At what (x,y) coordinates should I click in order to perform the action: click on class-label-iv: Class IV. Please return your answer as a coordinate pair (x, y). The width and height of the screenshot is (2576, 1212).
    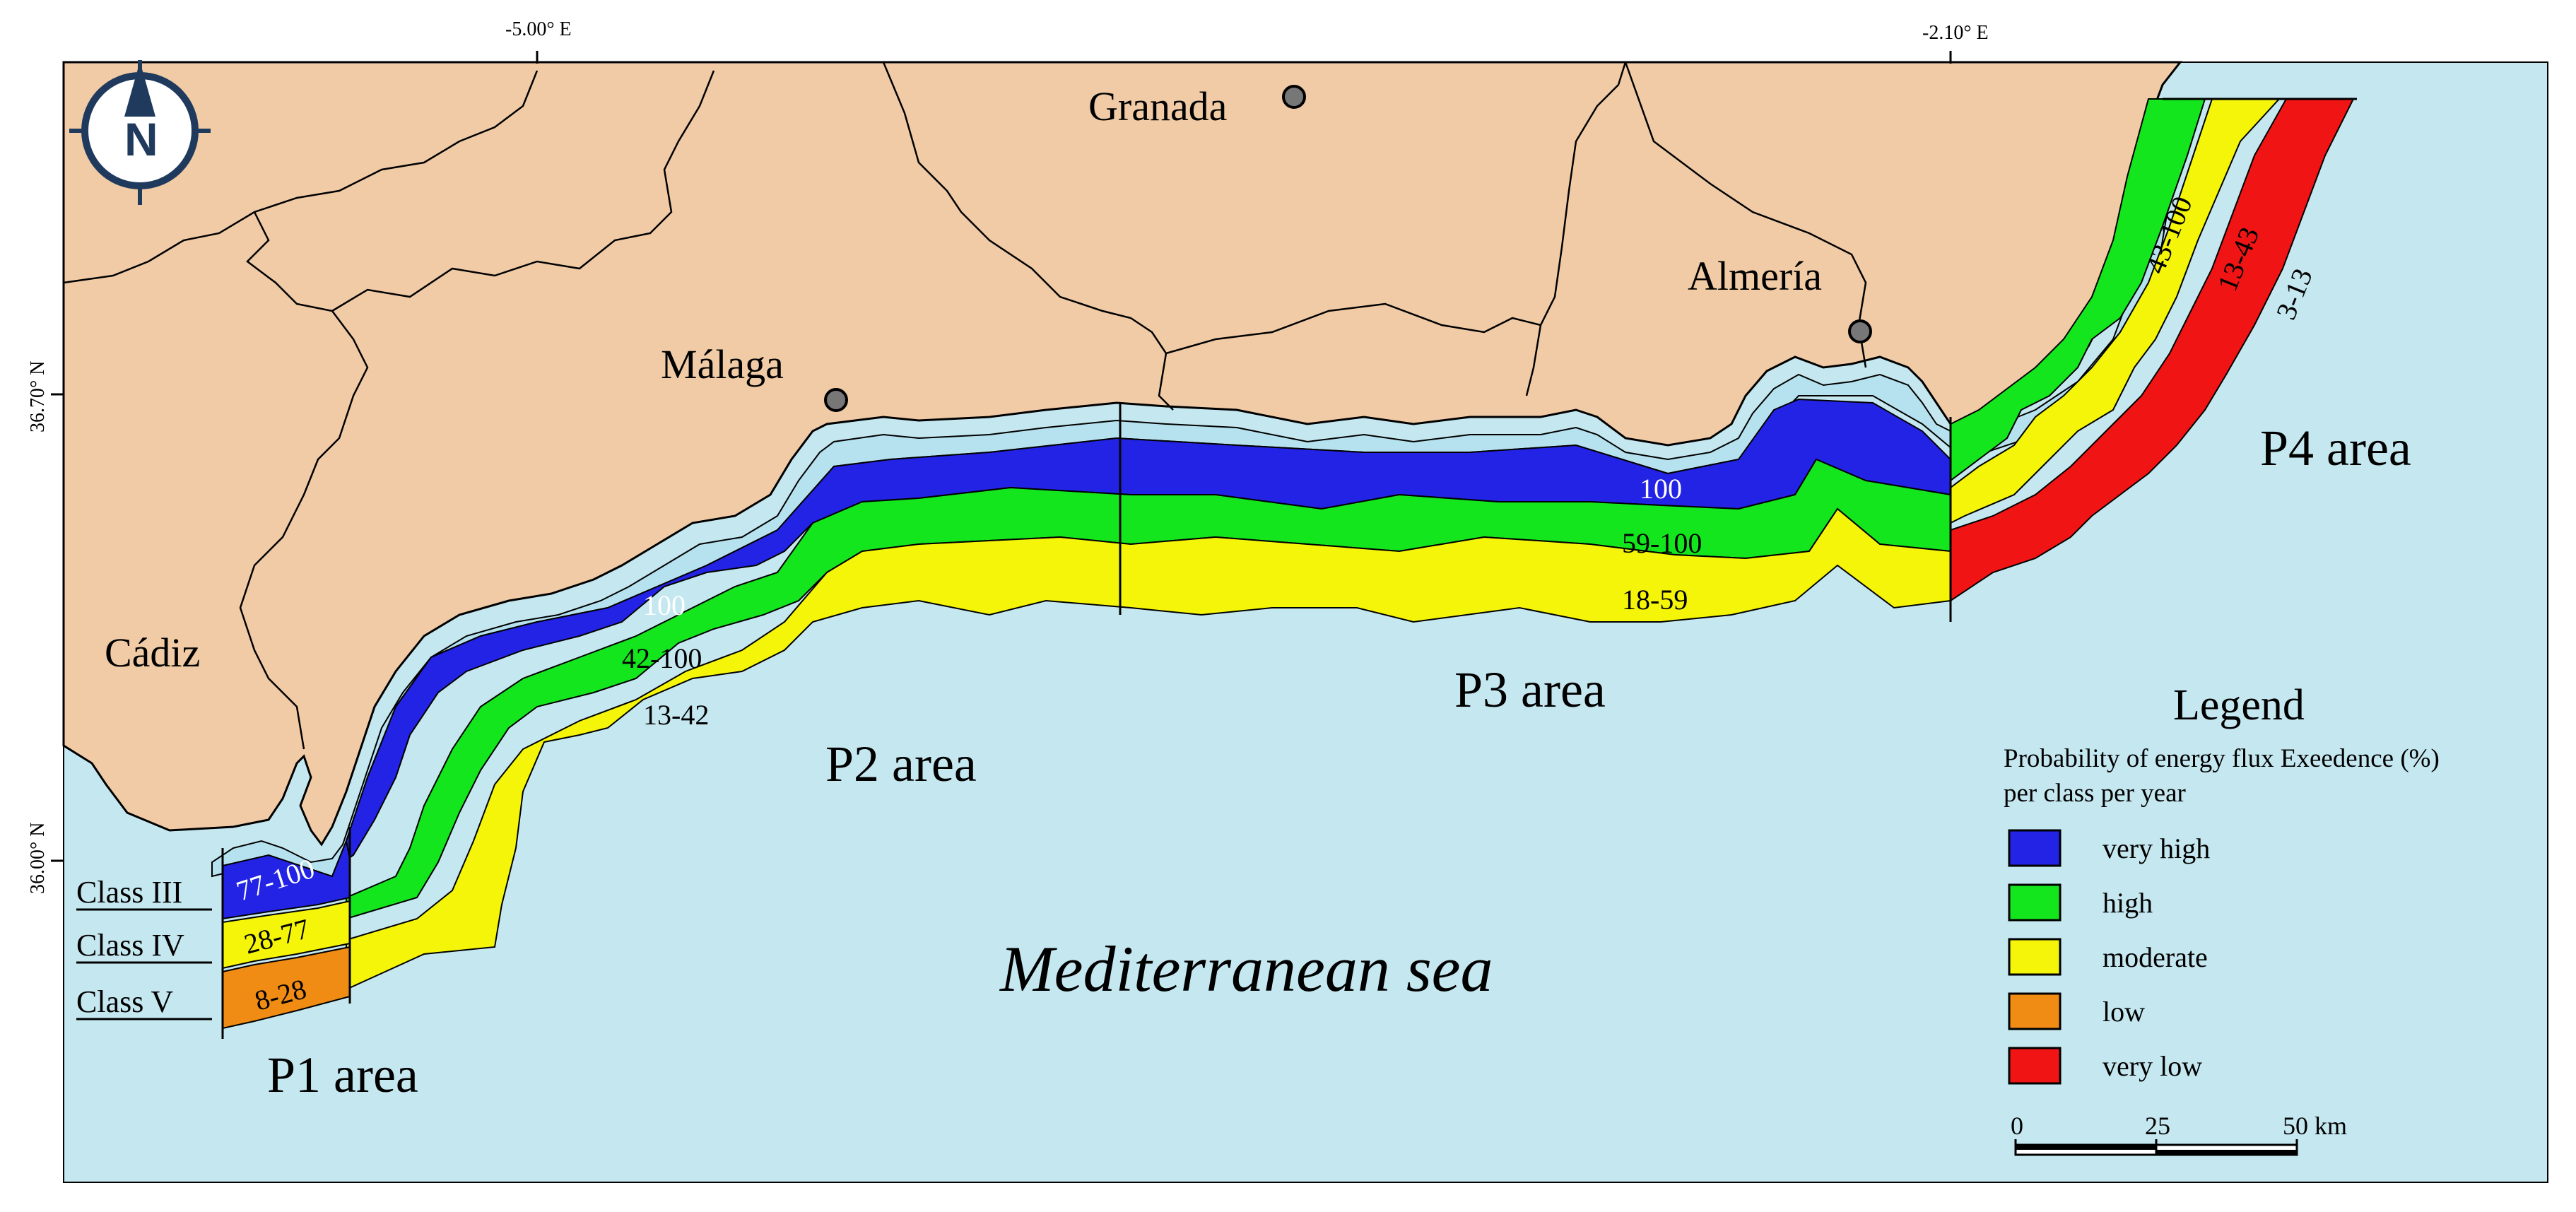
    Looking at the image, I should click on (130, 945).